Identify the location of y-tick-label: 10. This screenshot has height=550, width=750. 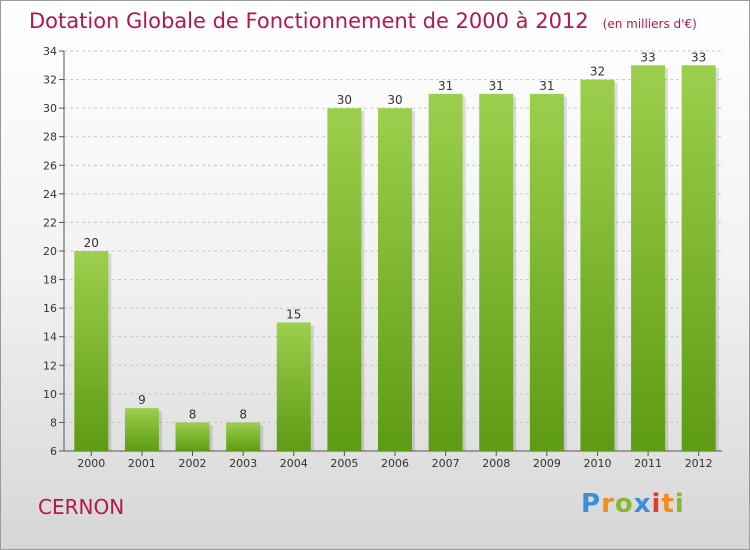
(50, 394).